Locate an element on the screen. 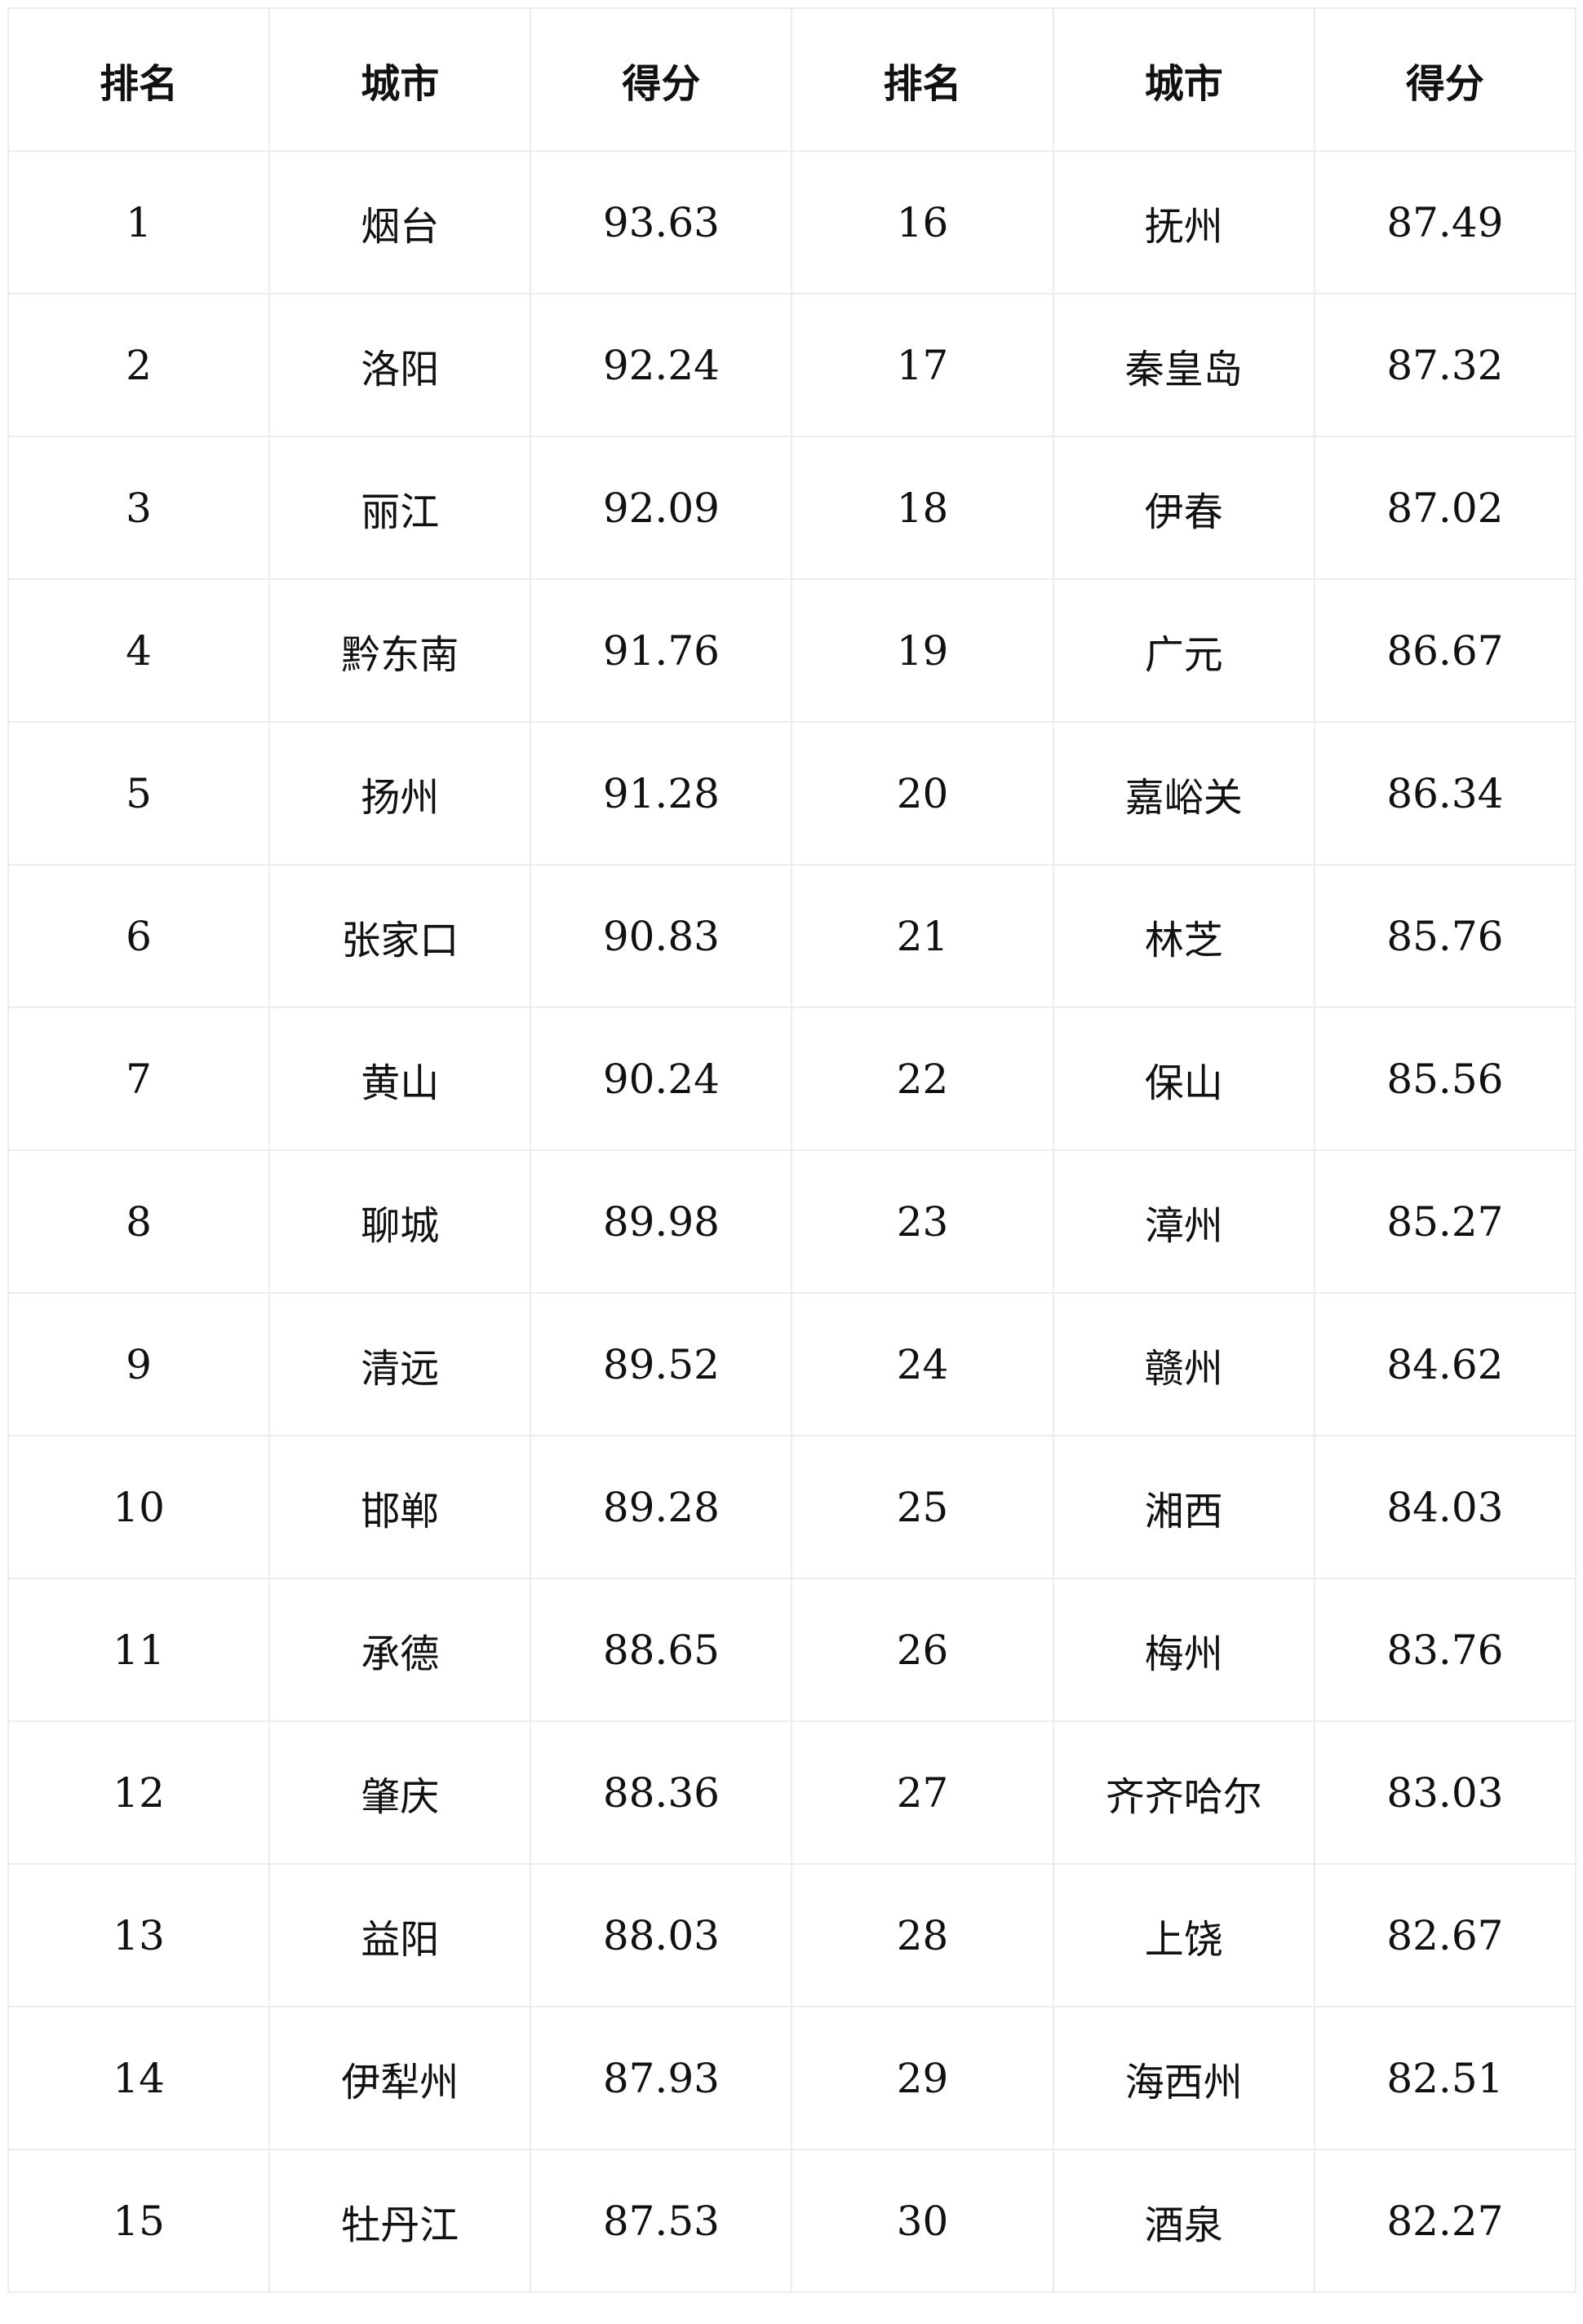 This screenshot has height=2324, width=1583. table-cell: 82.27 is located at coordinates (1445, 2221).